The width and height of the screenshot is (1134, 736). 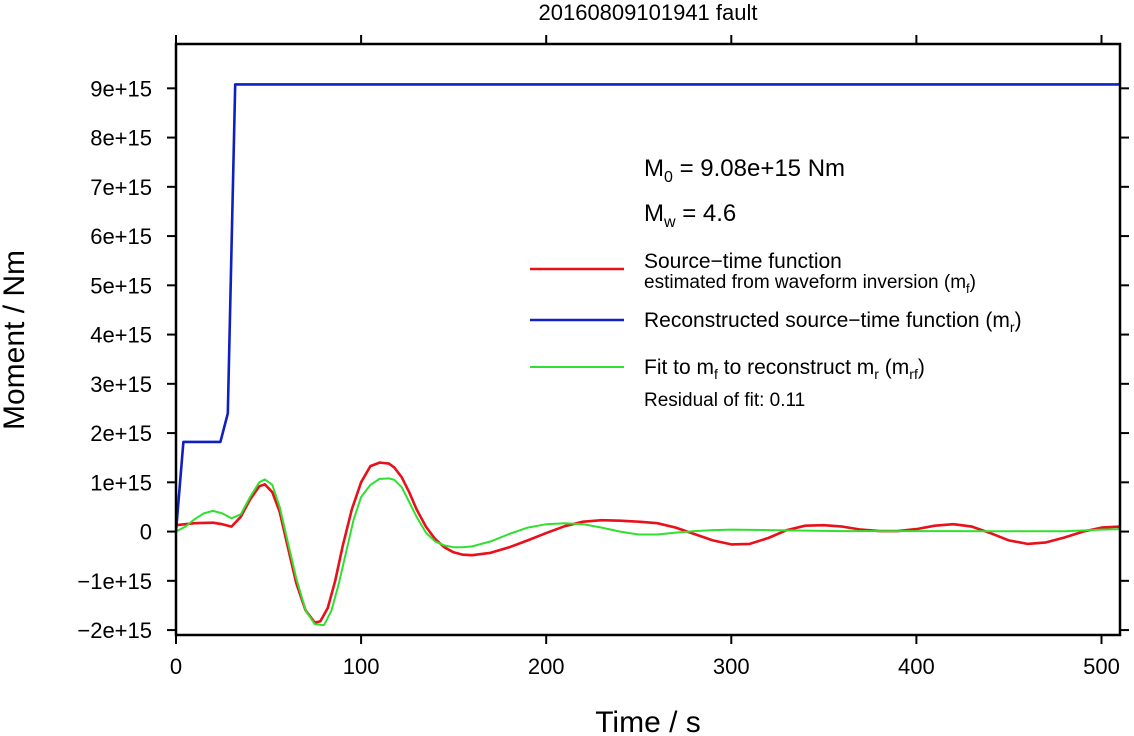 I want to click on mw-symbol: M, so click(x=654, y=213).